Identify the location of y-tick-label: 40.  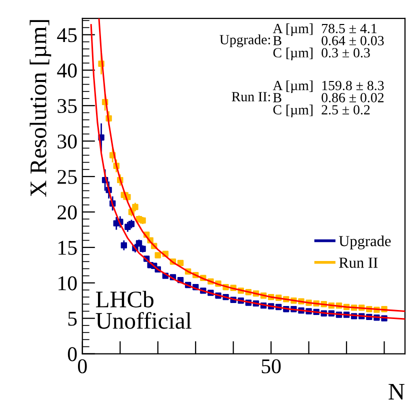
(67, 71).